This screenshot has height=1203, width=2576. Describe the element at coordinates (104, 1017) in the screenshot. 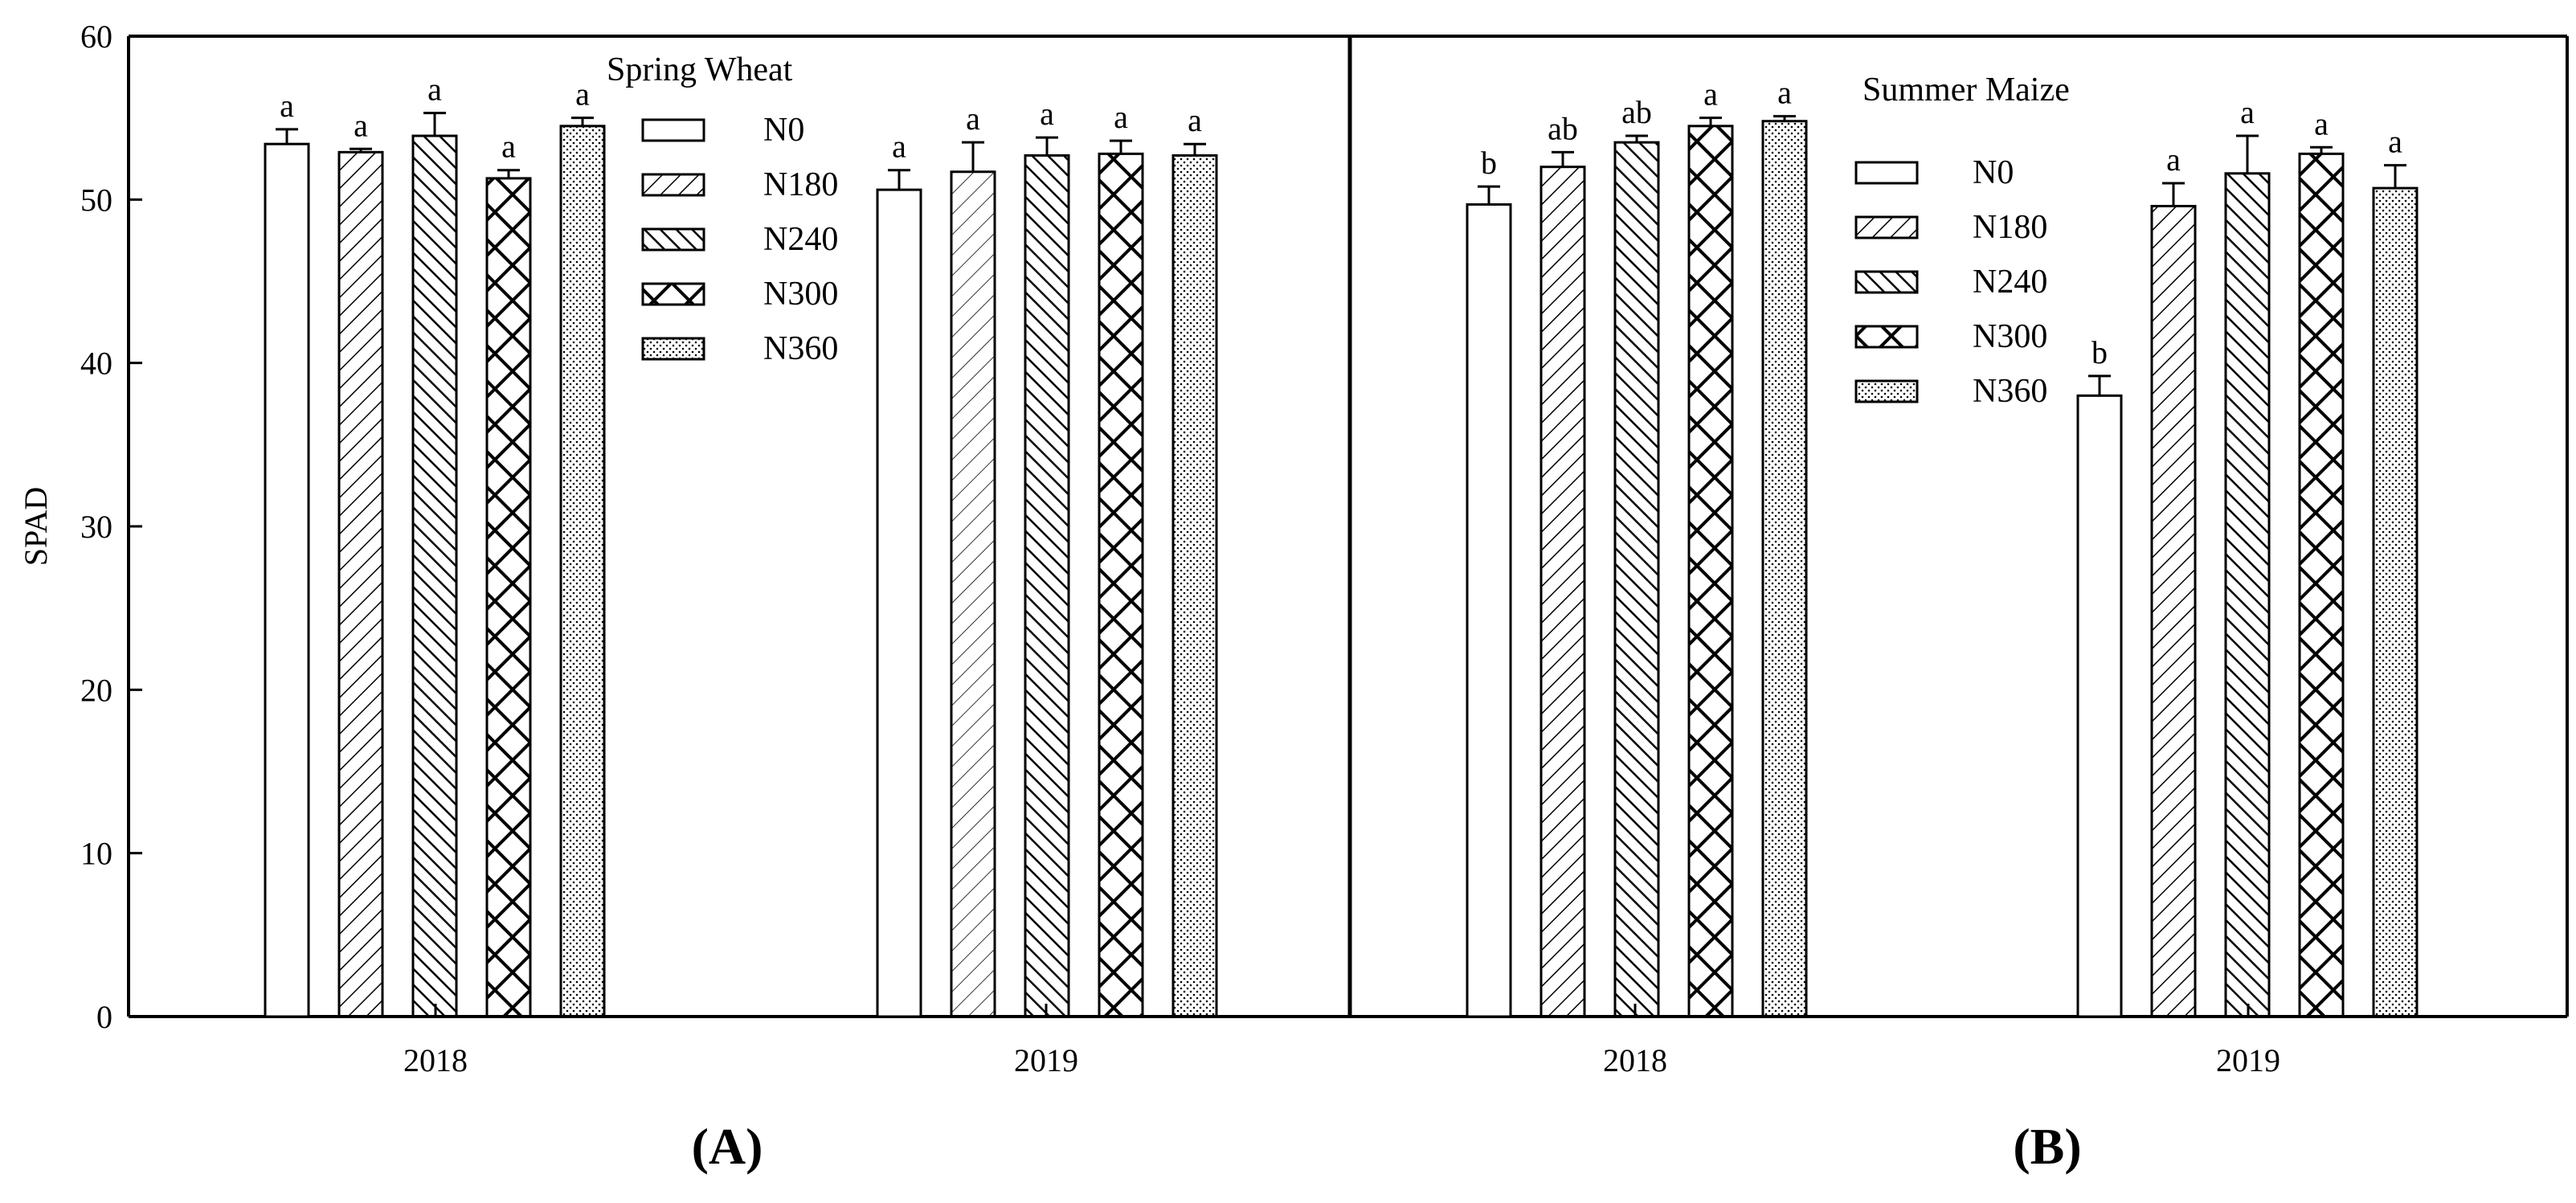

I see `y-tick-label: 0` at that location.